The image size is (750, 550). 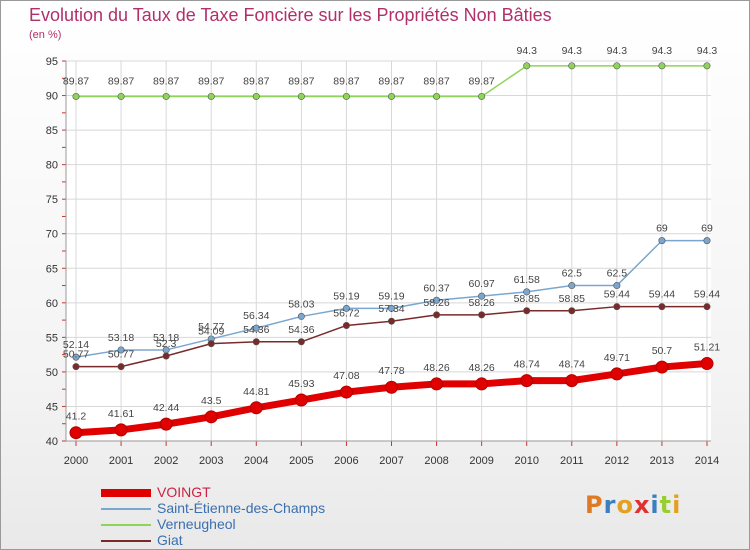 I want to click on x-tick-label: 2012, so click(x=617, y=461).